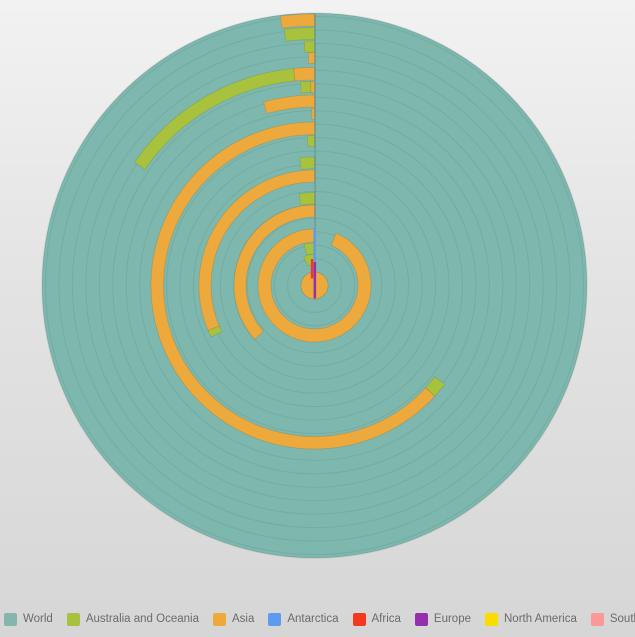 Image resolution: width=635 pixels, height=637 pixels. I want to click on legend-item-asia: Asia, so click(233, 619).